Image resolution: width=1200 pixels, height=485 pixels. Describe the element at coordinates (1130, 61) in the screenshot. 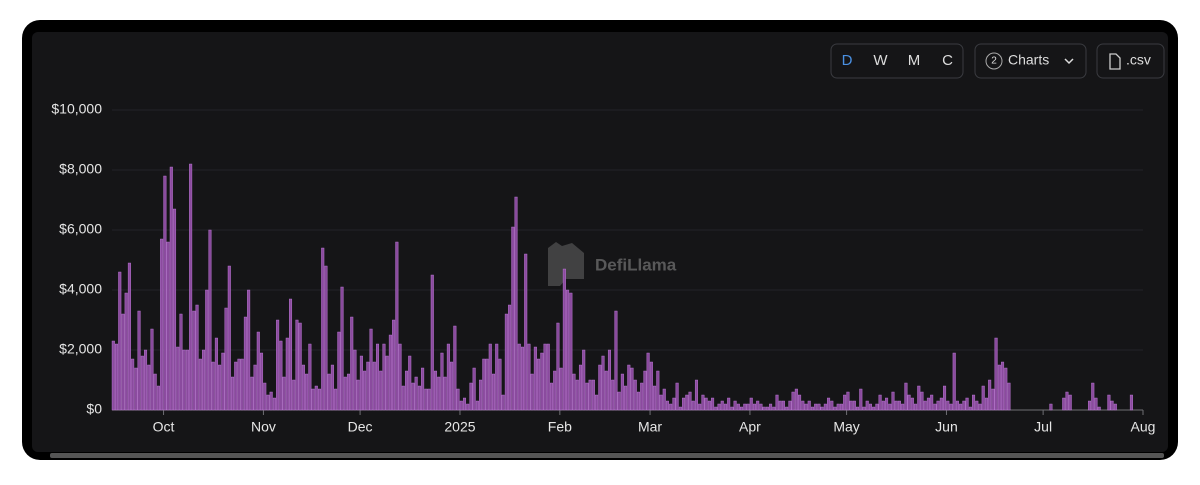

I see `csv-button` at that location.